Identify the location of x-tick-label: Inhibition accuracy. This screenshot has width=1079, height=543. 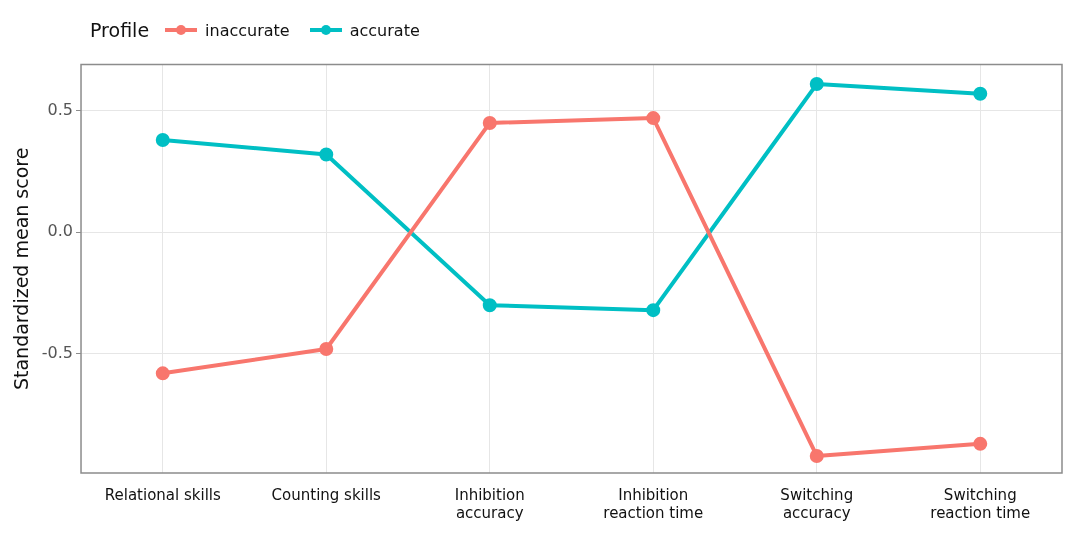
(489, 503).